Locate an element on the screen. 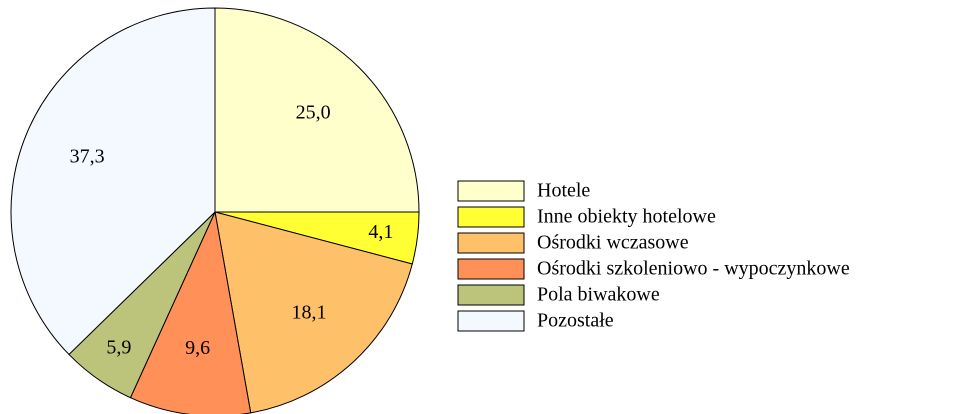 This screenshot has width=957, height=414. legend-label: Ośrodki wczasowe is located at coordinates (613, 243).